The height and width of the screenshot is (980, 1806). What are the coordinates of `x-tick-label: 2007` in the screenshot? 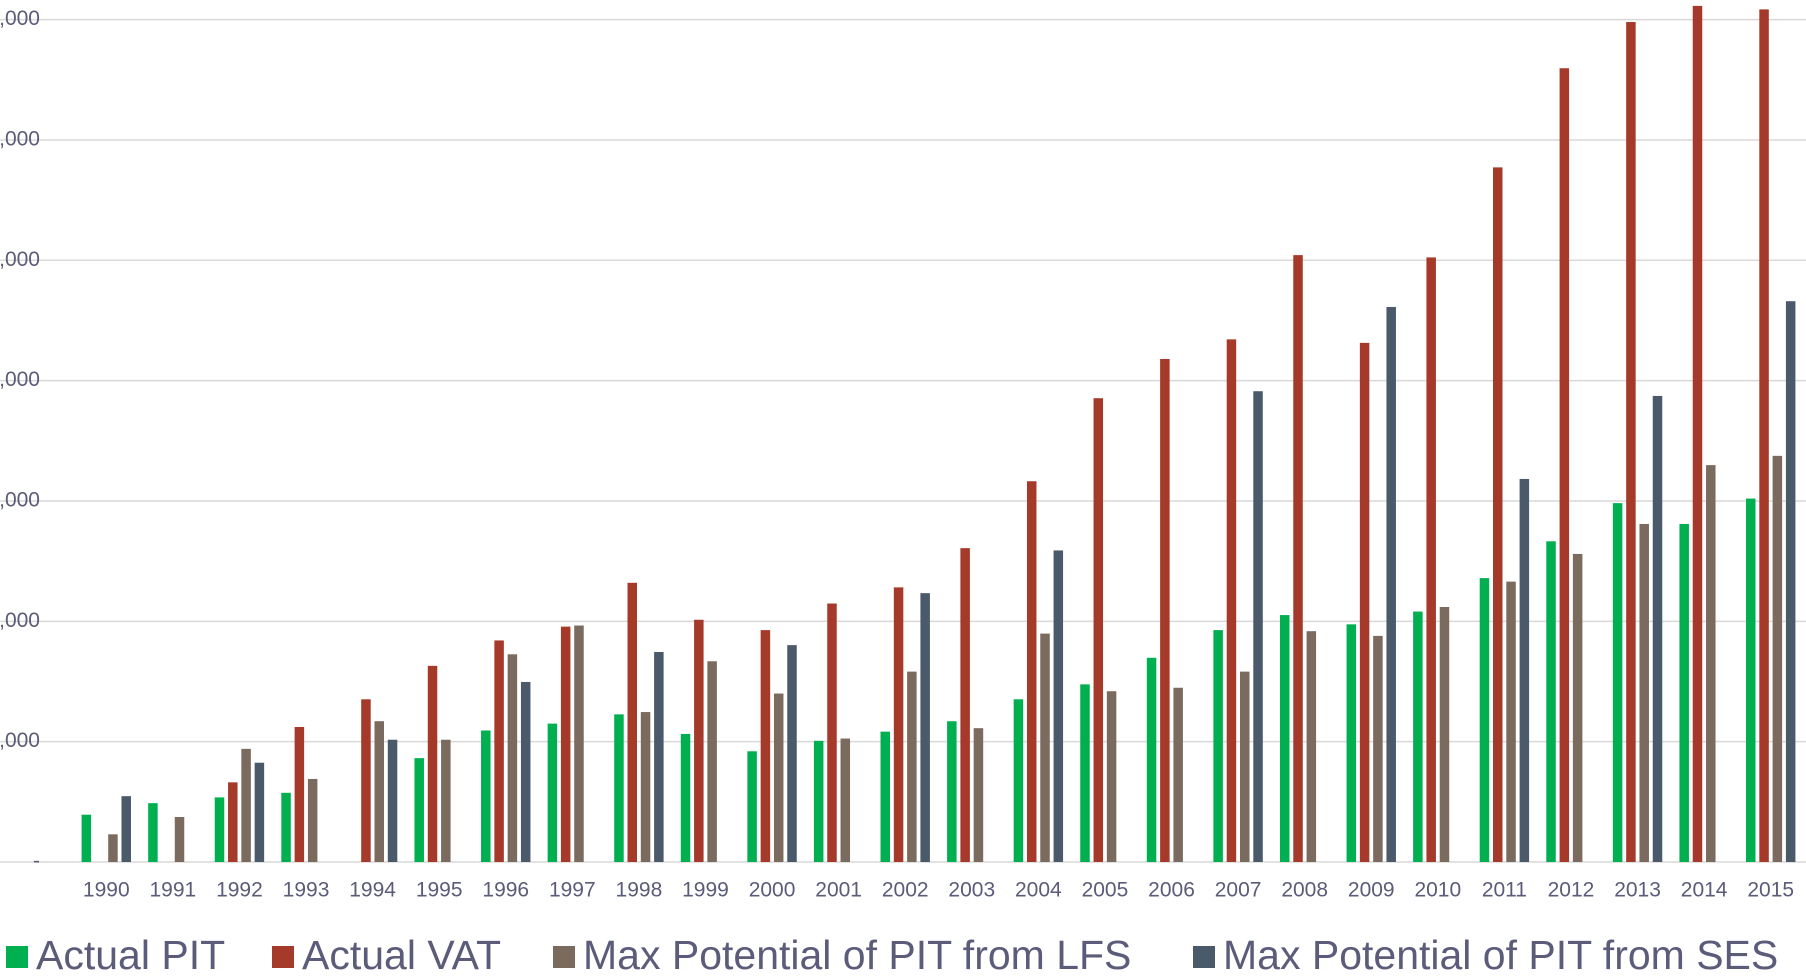 It's located at (1238, 890).